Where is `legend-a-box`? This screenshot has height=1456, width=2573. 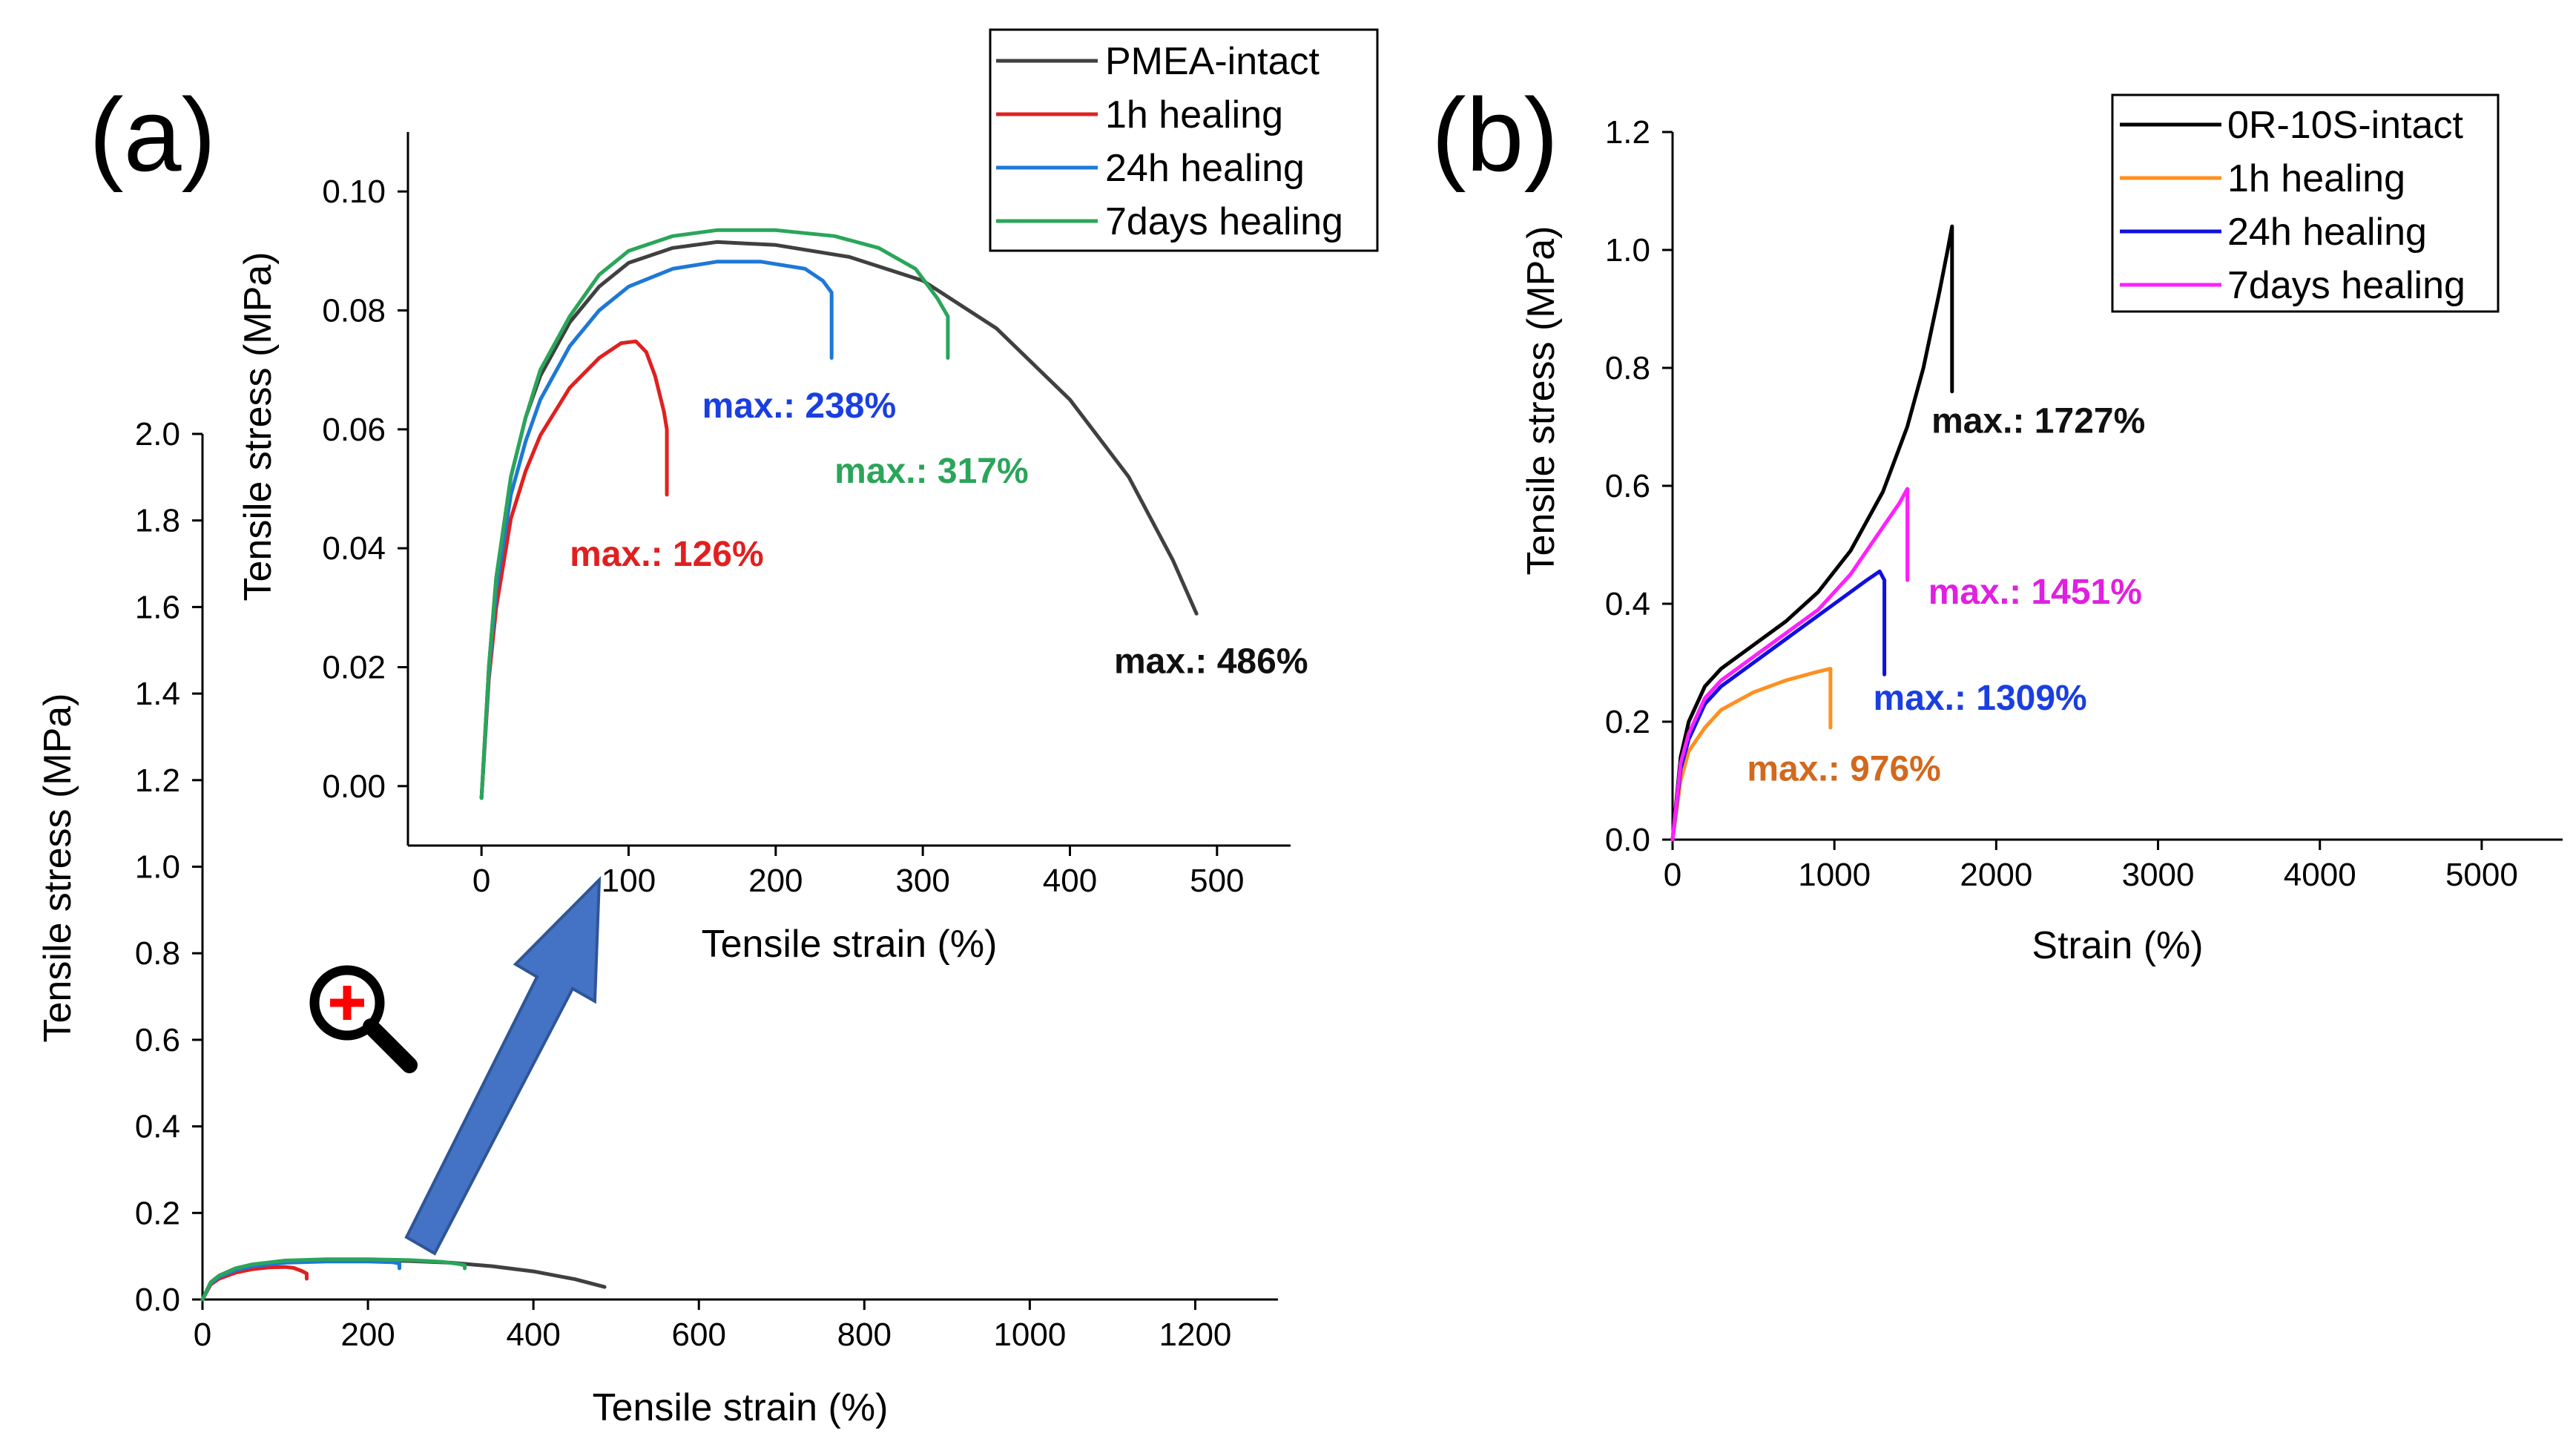 legend-a-box is located at coordinates (1184, 140).